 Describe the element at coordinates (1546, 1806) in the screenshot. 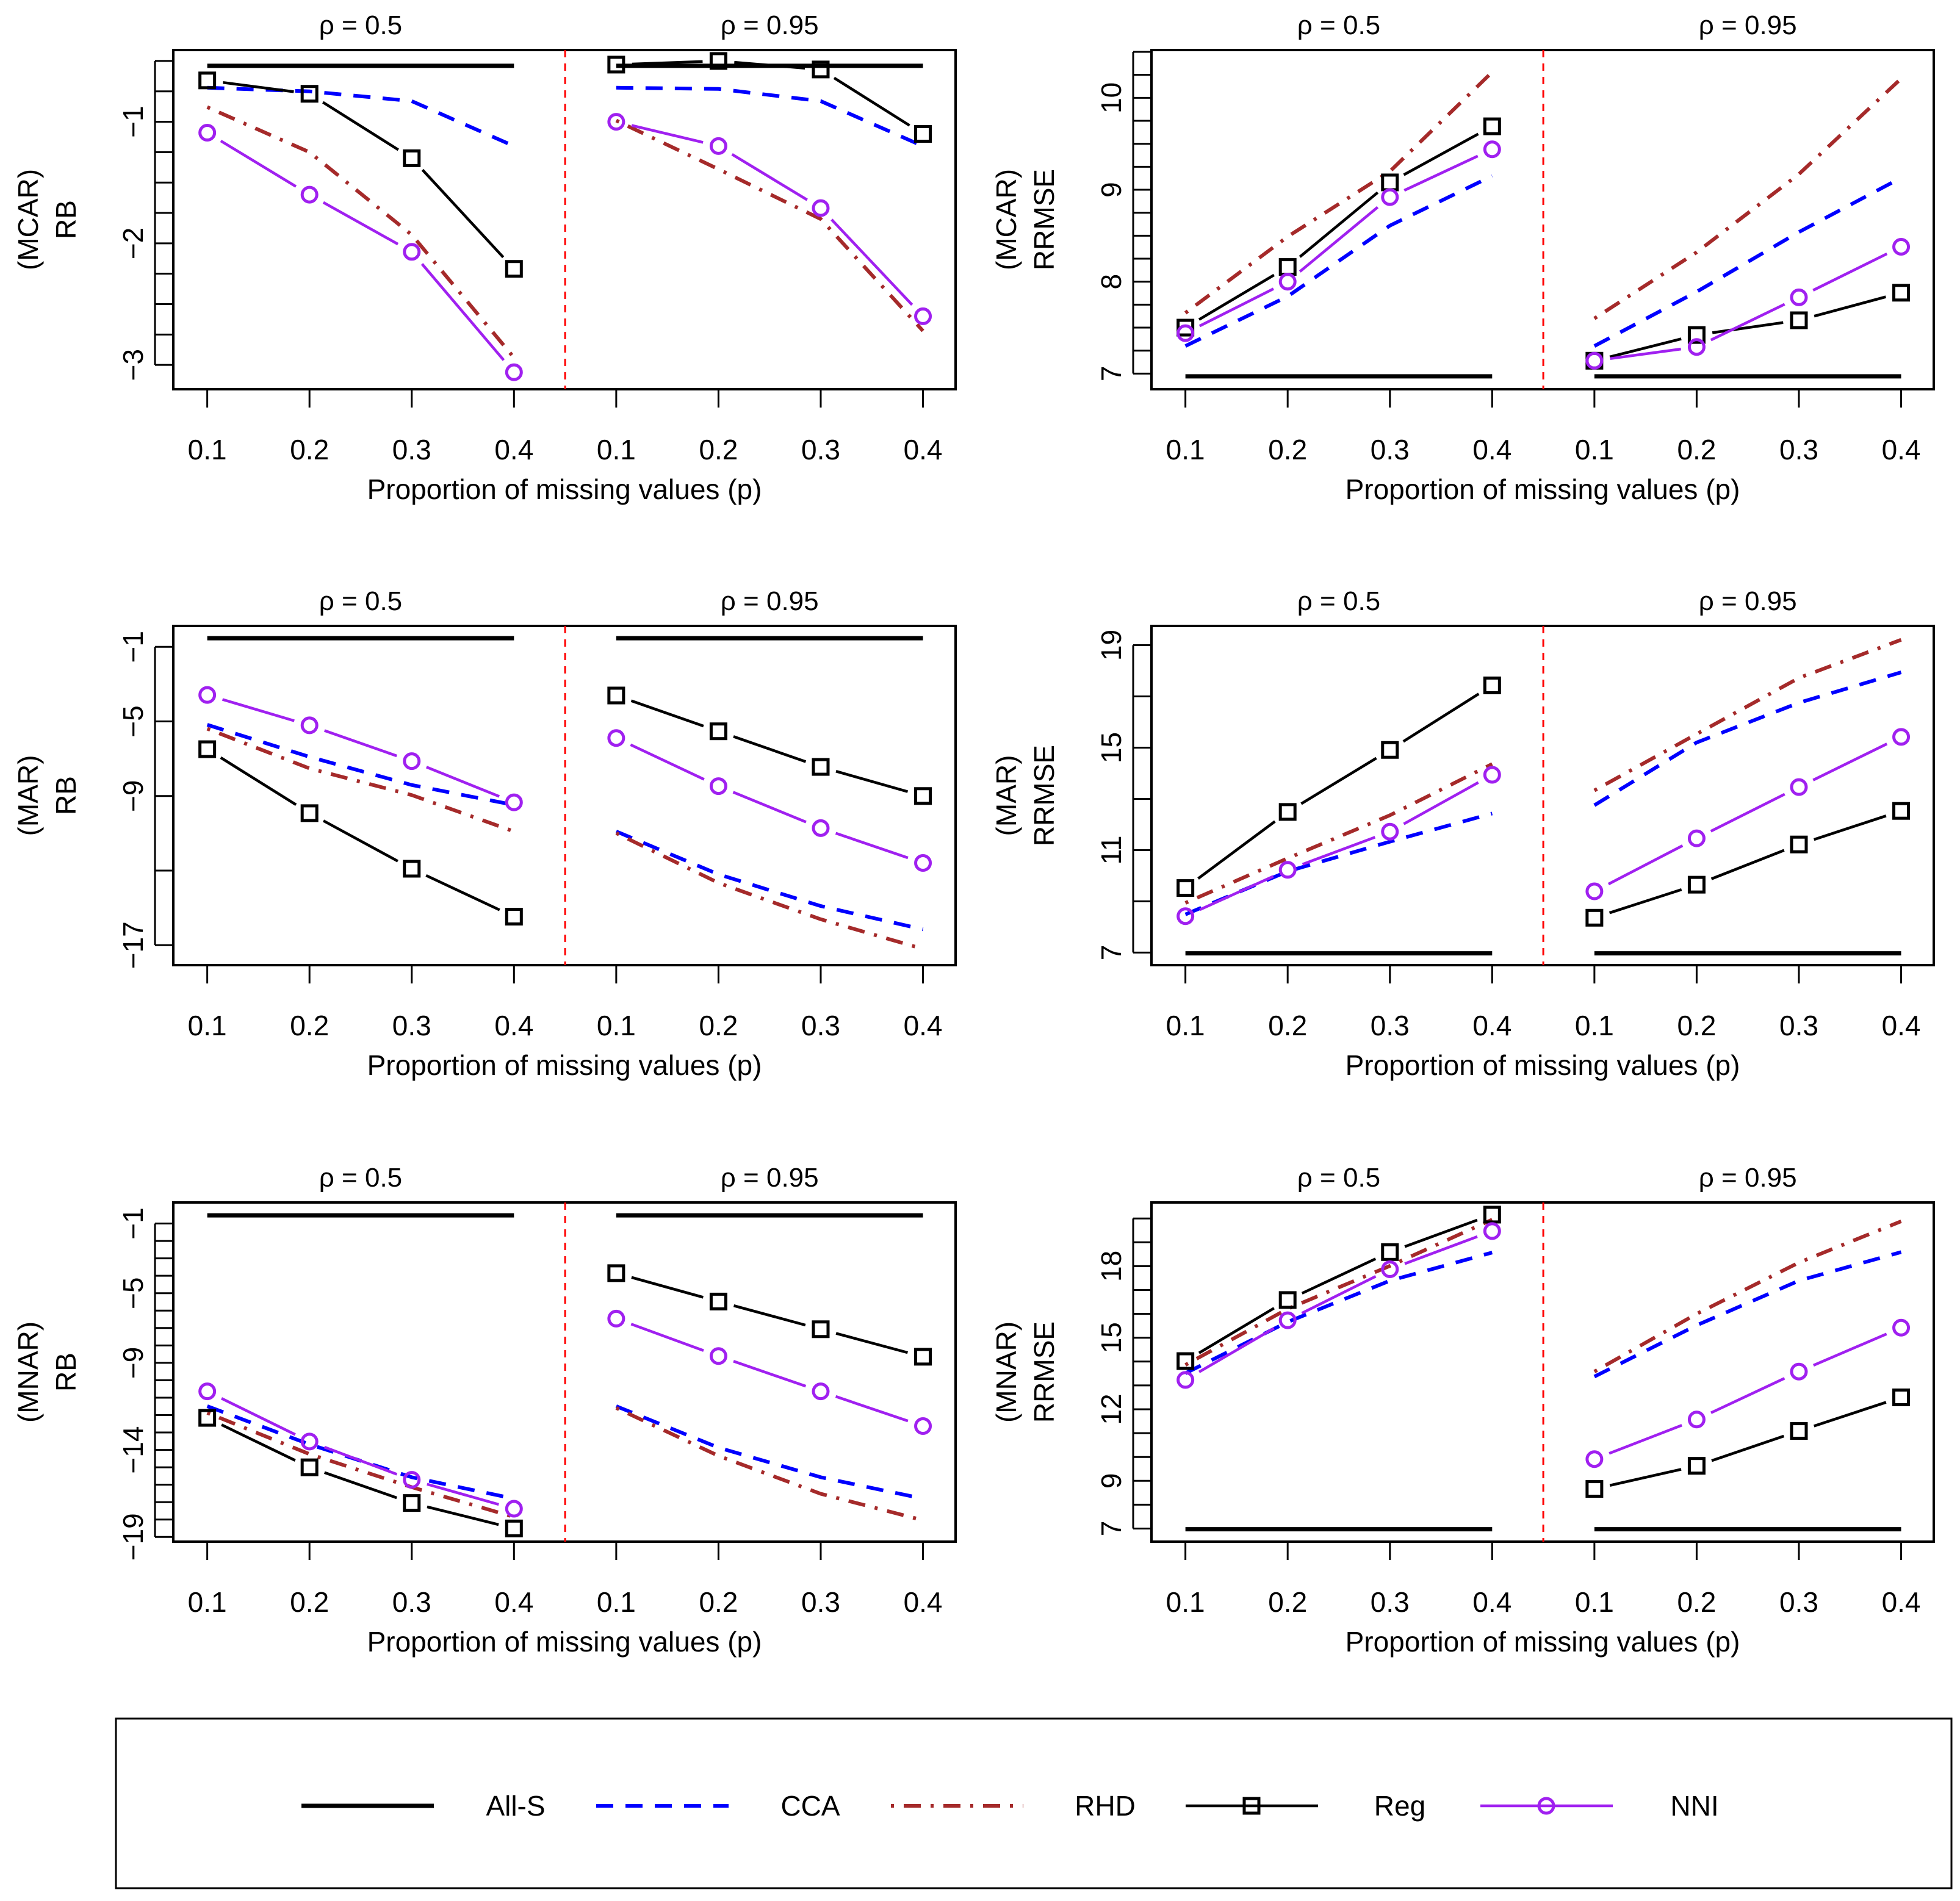

I see `legend-circle-icon` at that location.